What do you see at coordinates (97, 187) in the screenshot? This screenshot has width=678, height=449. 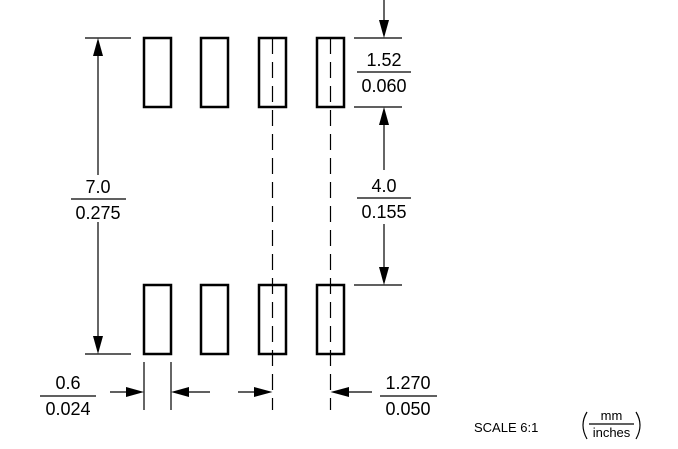 I see `overall-height-mm: 7.0` at bounding box center [97, 187].